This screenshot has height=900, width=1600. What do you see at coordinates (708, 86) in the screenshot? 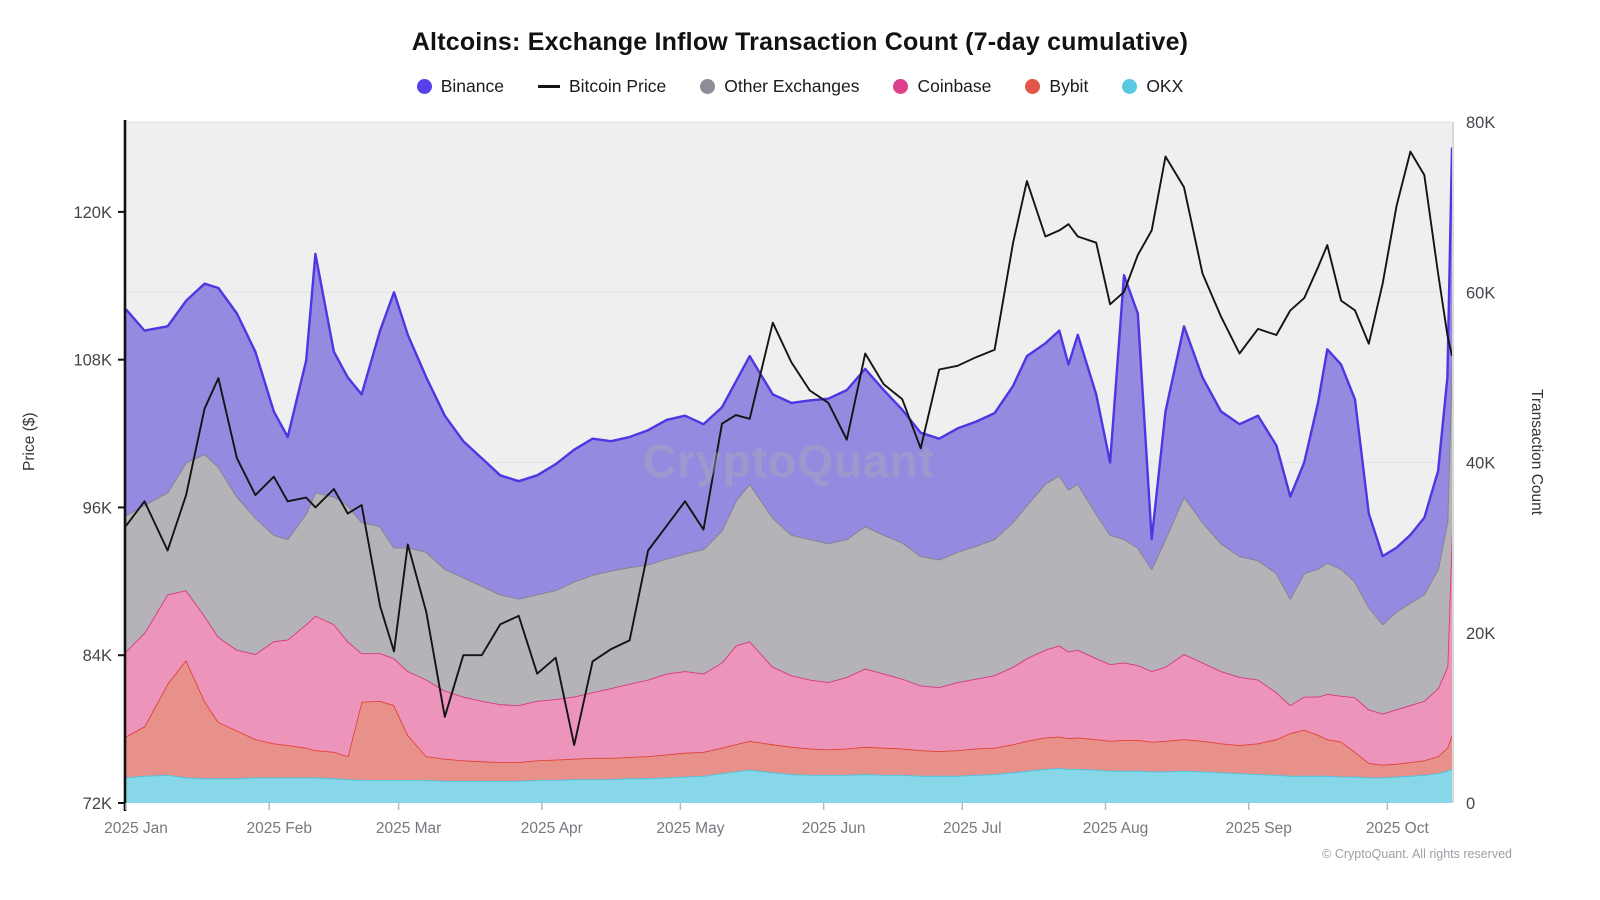
I see `other-exchanges-dot-icon` at bounding box center [708, 86].